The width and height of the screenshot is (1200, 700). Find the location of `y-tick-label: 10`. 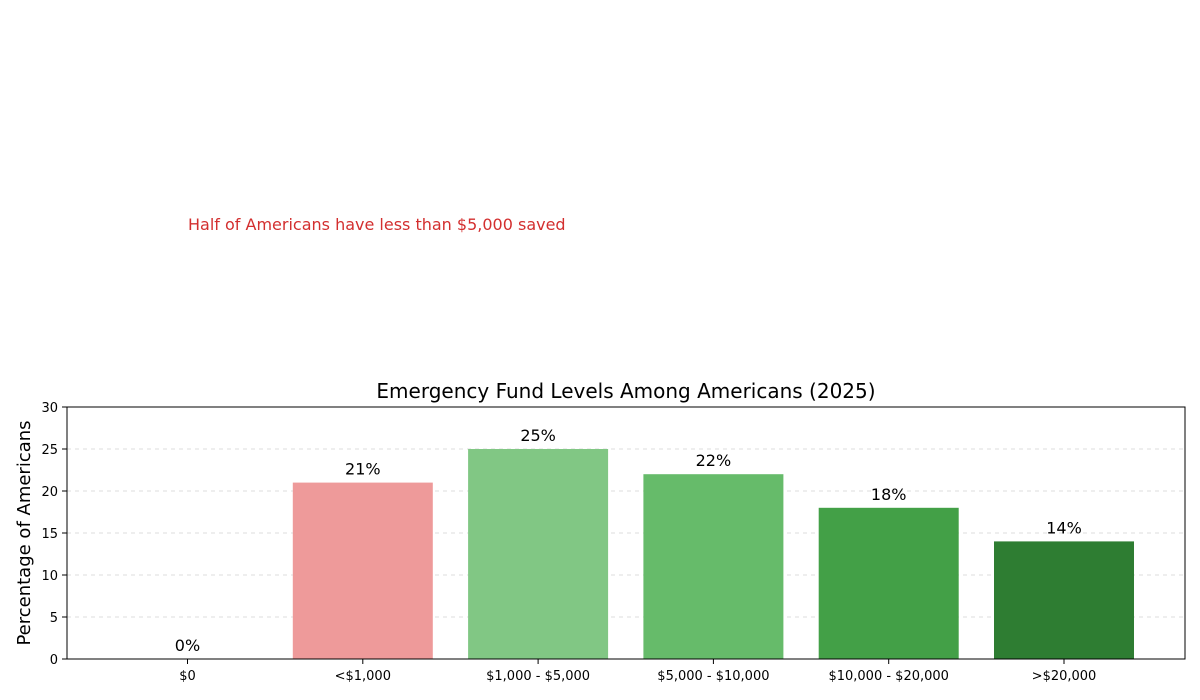

y-tick-label: 10 is located at coordinates (49, 576).